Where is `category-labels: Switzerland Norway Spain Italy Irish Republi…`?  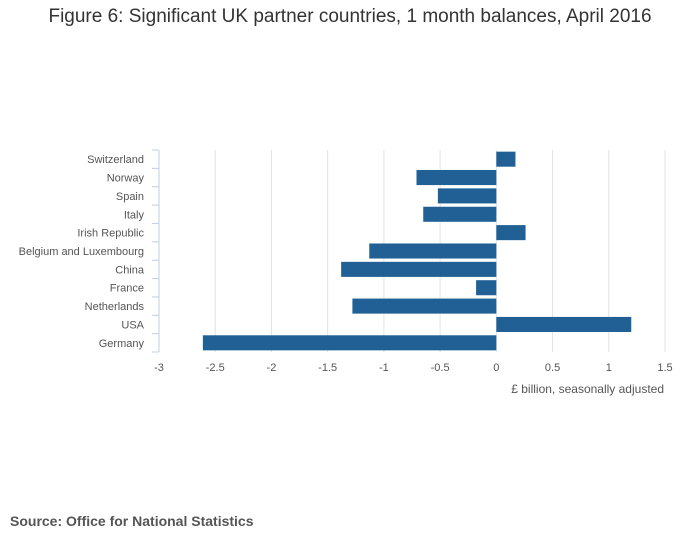
category-labels: Switzerland Norway Spain Italy Irish Republi… is located at coordinates (82, 252).